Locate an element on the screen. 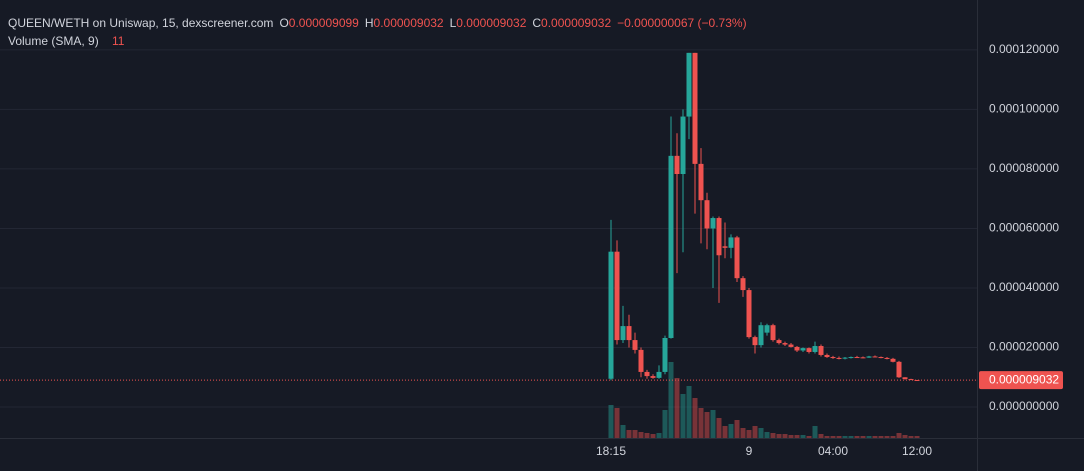 The width and height of the screenshot is (1084, 471). last-price-label: 0.000009032 is located at coordinates (1024, 379).